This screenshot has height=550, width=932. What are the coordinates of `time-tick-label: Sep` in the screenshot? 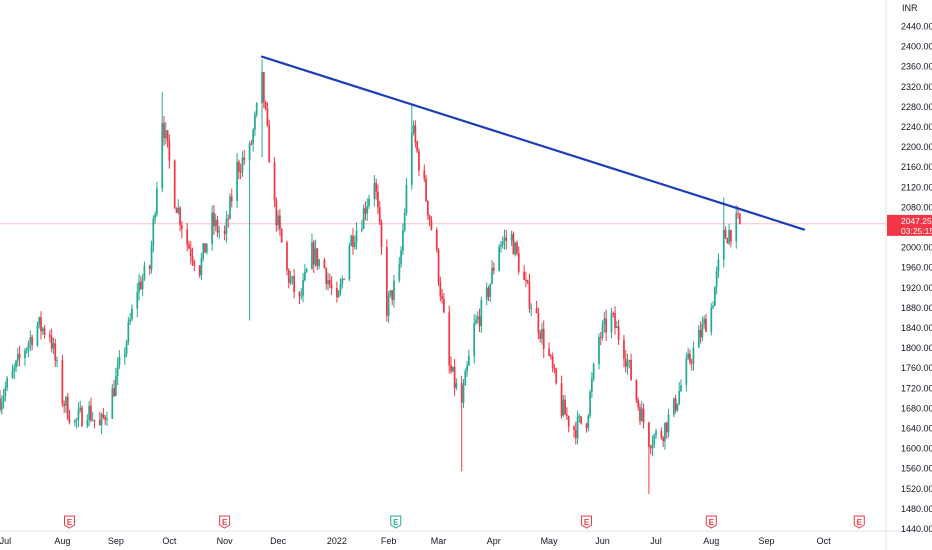 It's located at (116, 541).